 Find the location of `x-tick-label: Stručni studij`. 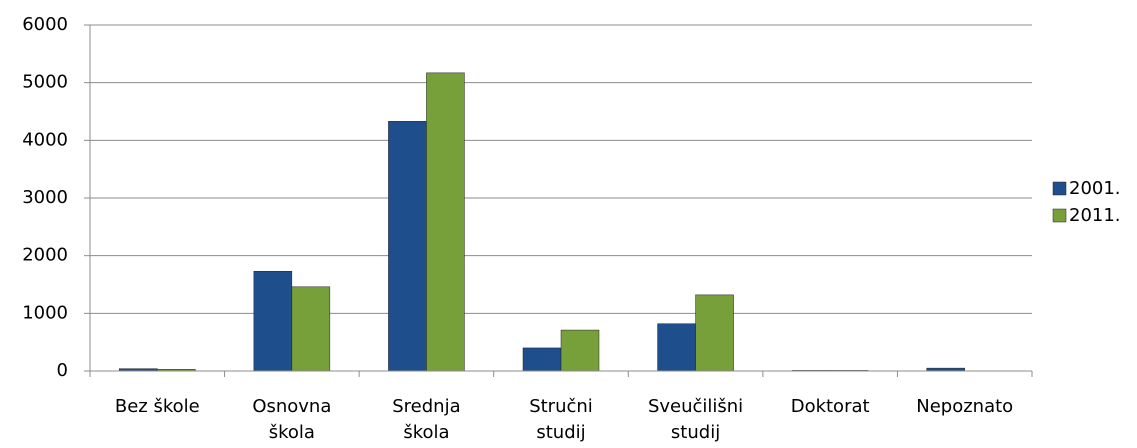

x-tick-label: Stručni studij is located at coordinates (561, 419).